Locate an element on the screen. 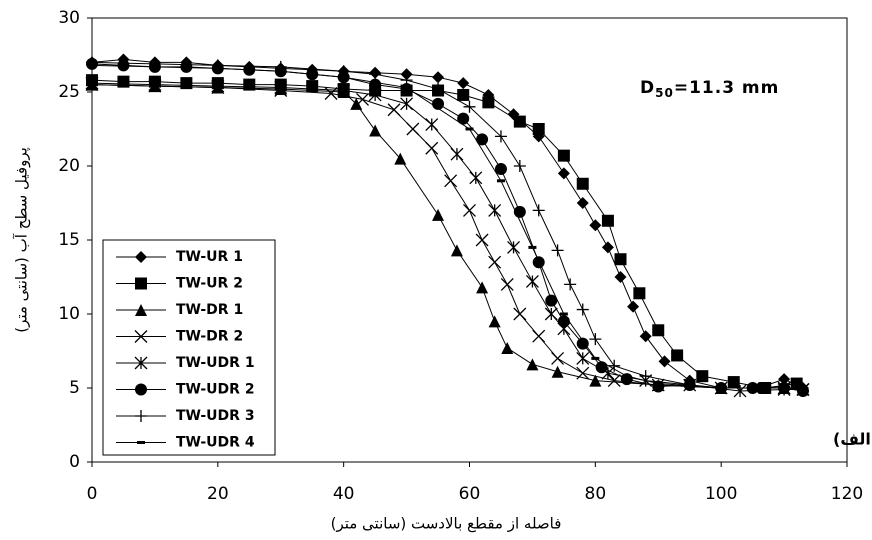  panel-label: (الف) is located at coordinates (852, 439).